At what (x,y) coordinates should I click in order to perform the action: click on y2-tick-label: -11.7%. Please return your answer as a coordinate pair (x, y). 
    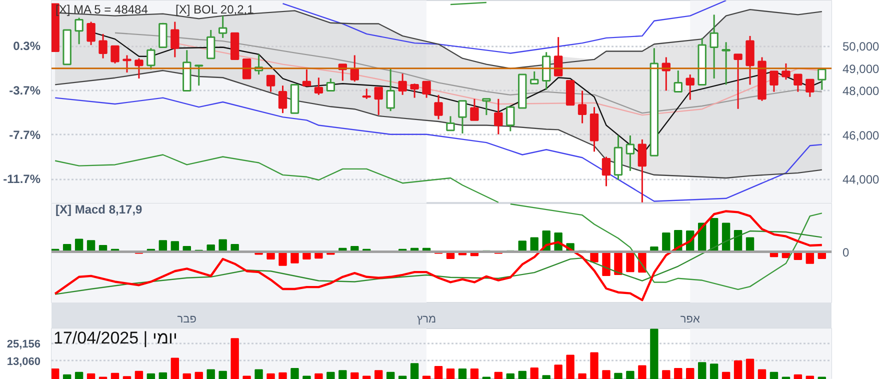
    Looking at the image, I should click on (22, 179).